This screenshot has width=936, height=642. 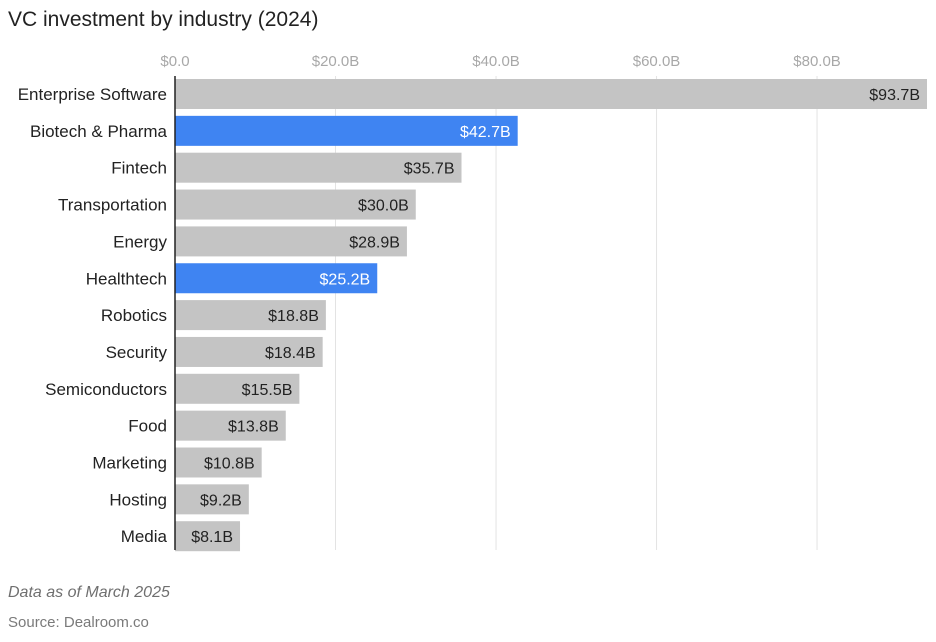 I want to click on x-tick-label: $60.0B, so click(x=657, y=61).